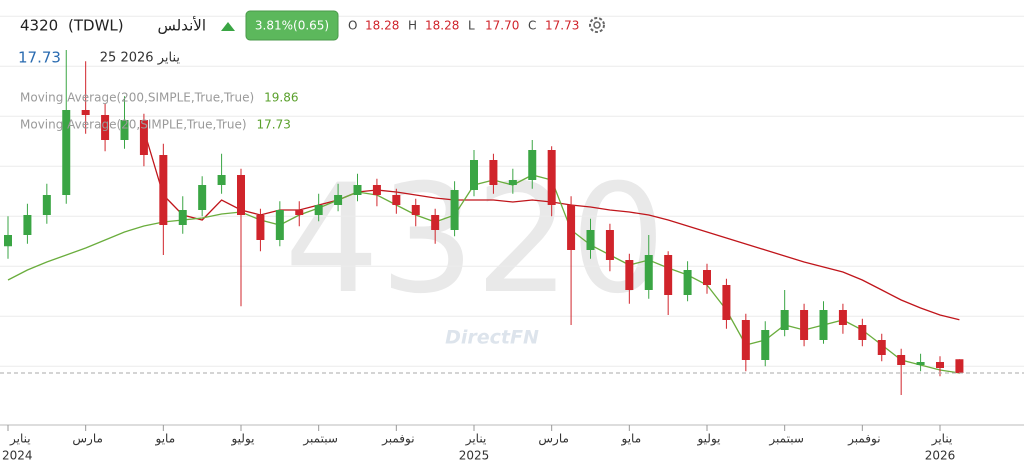  Describe the element at coordinates (597, 25) in the screenshot. I see `settings-icon` at that location.